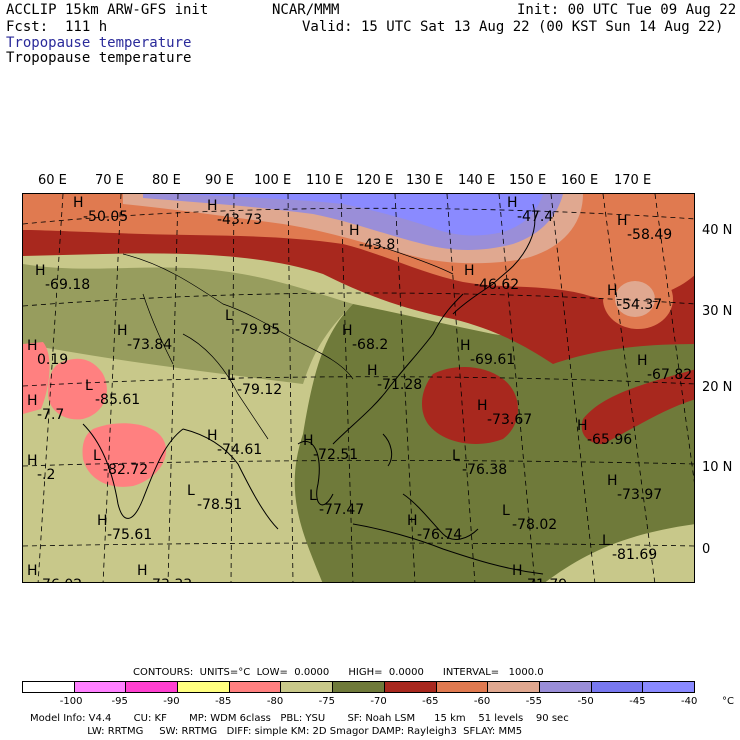 The image size is (740, 740). I want to click on annotation-high: H -46.62, so click(489, 278).